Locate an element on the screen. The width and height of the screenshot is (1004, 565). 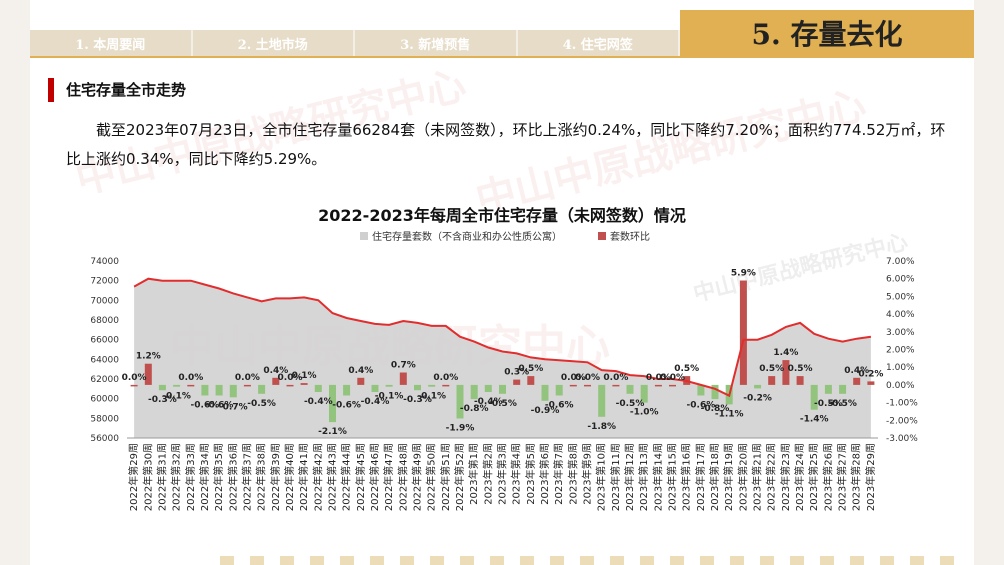
x-tick-label: 2023年第12周 is located at coordinates (629, 477).